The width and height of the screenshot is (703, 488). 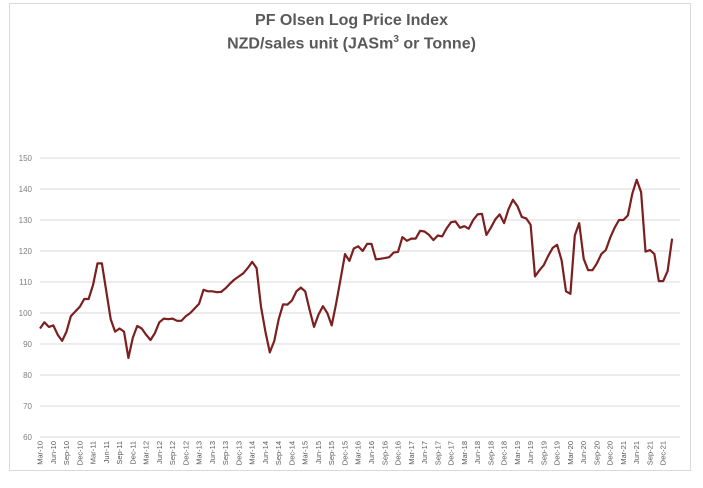 I want to click on x-tick-label: Sep-20, so click(x=596, y=453).